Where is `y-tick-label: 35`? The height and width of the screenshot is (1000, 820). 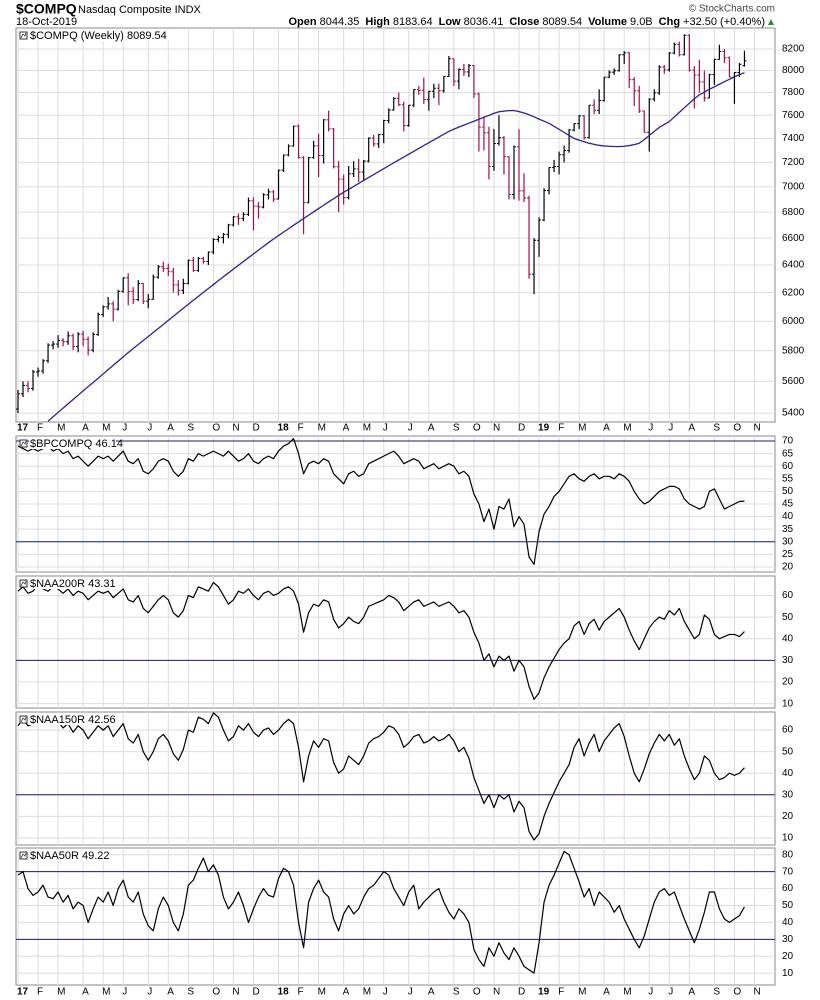 y-tick-label: 35 is located at coordinates (788, 529).